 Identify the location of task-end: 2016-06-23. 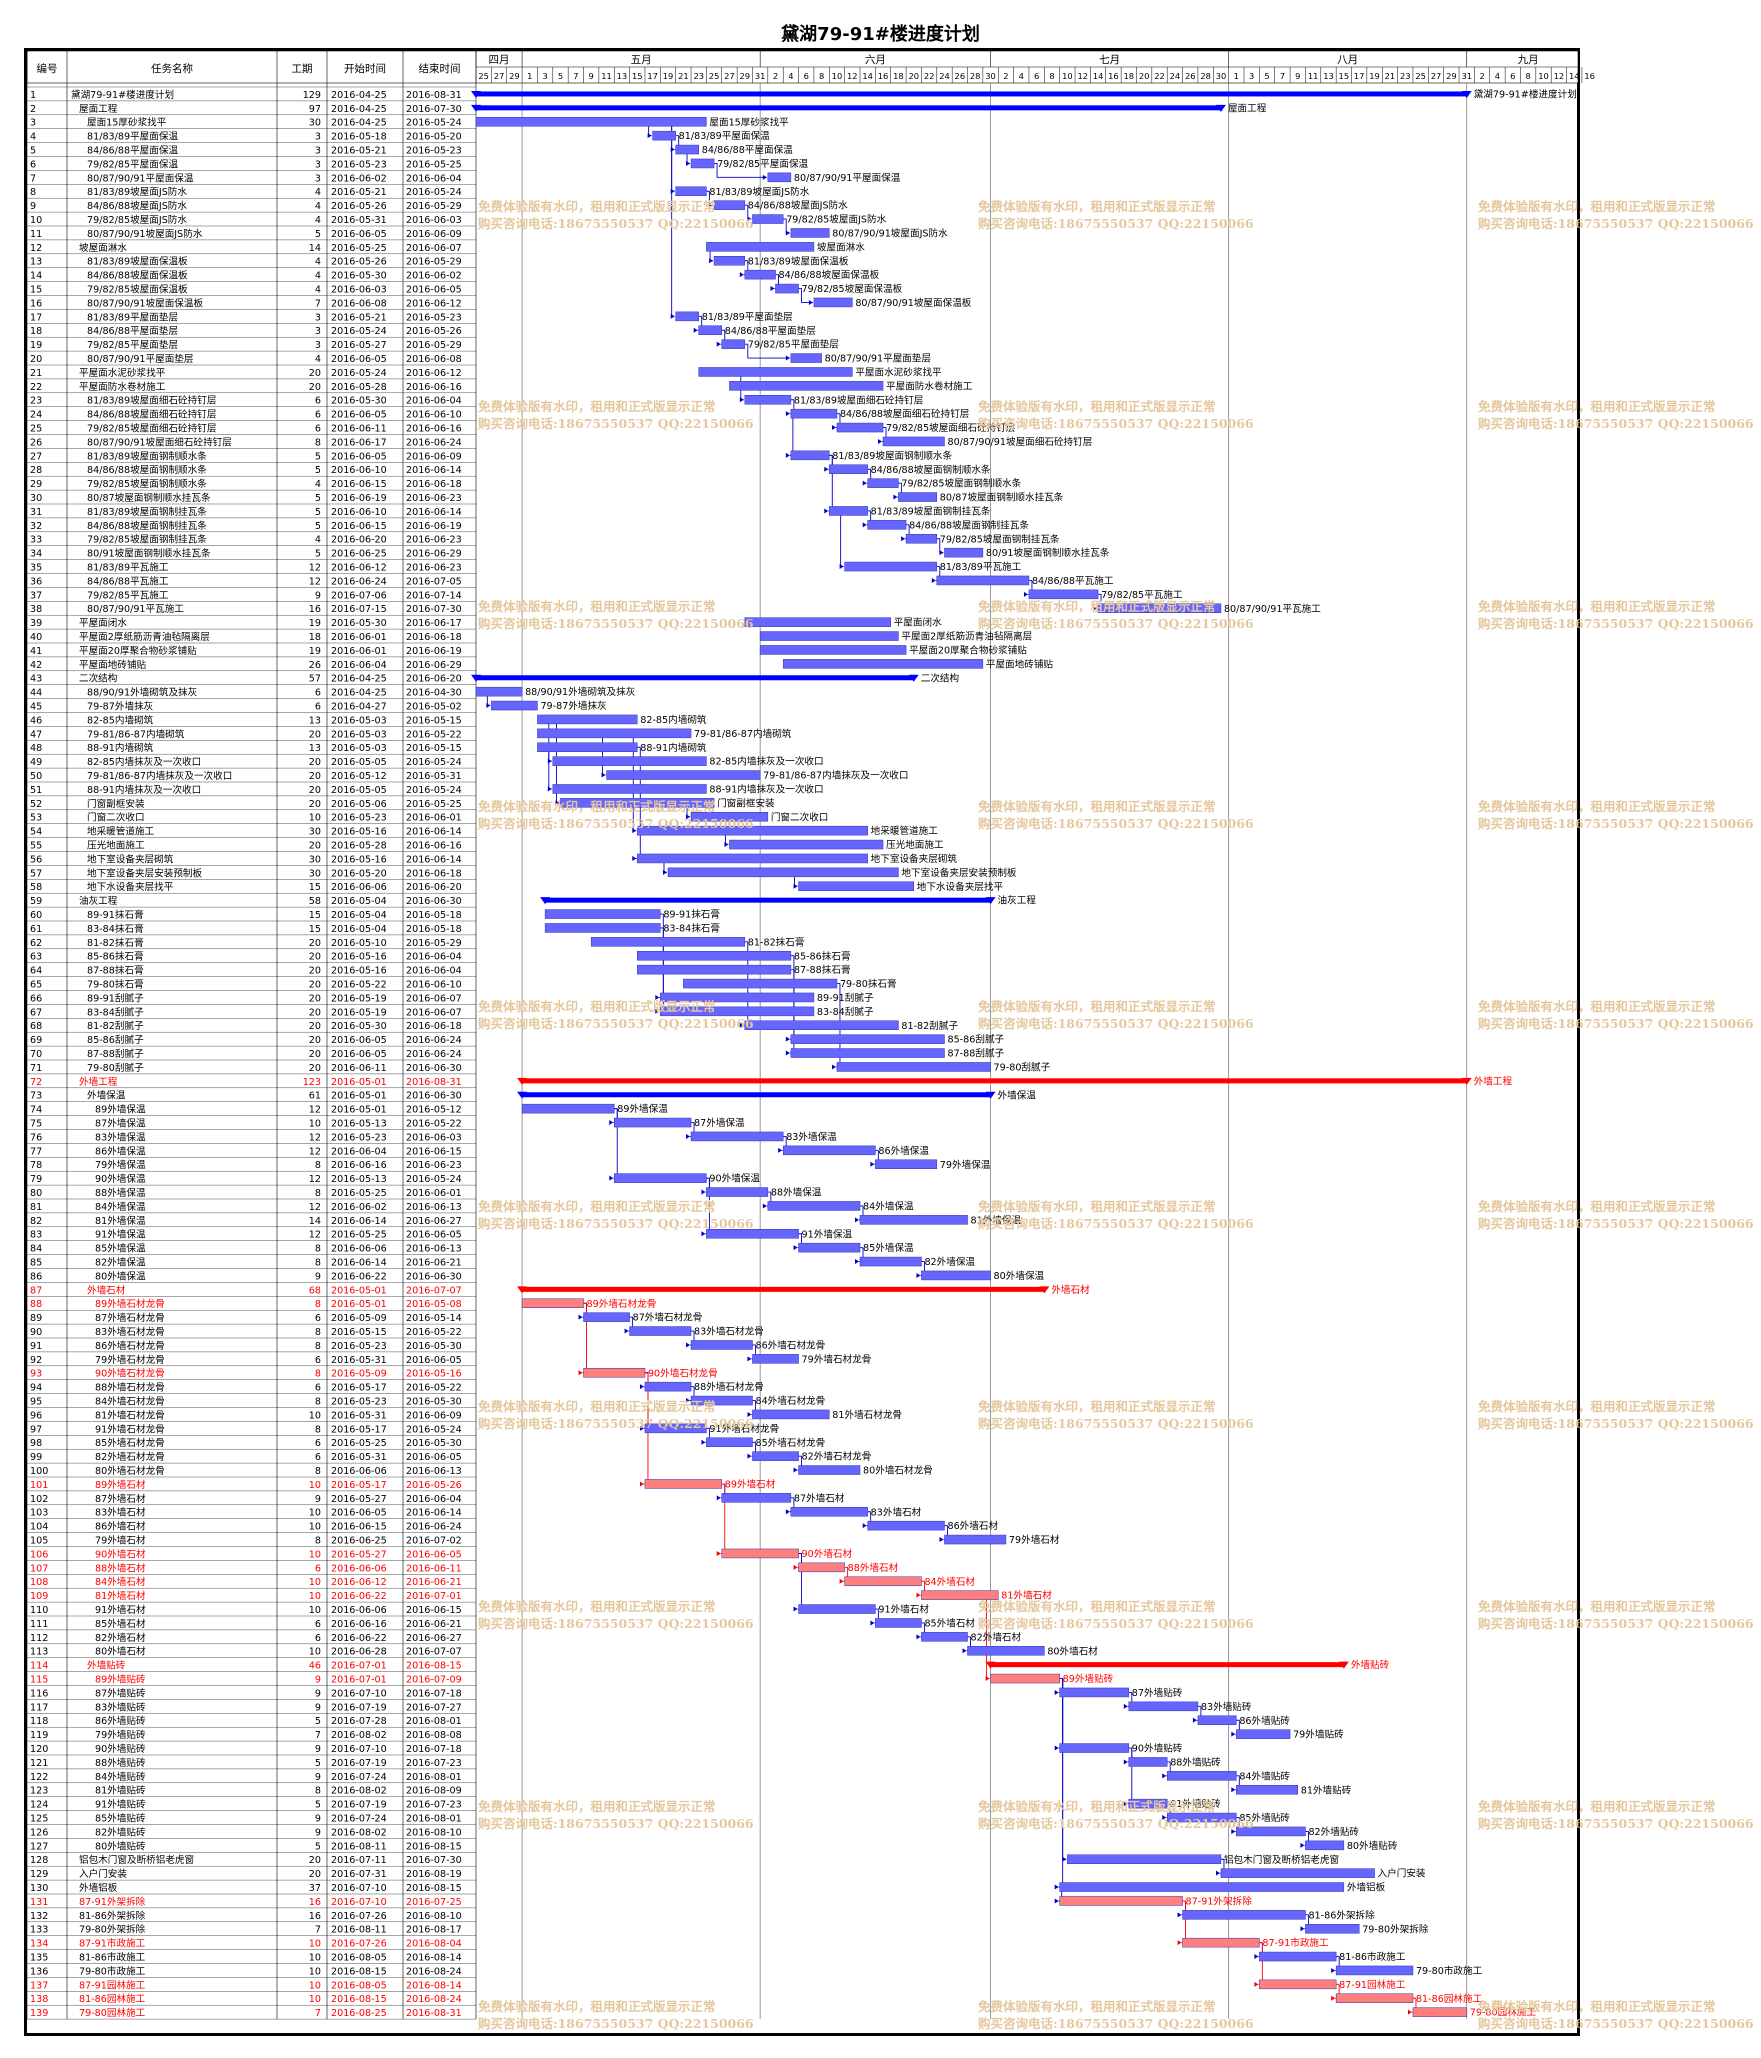
(434, 1165).